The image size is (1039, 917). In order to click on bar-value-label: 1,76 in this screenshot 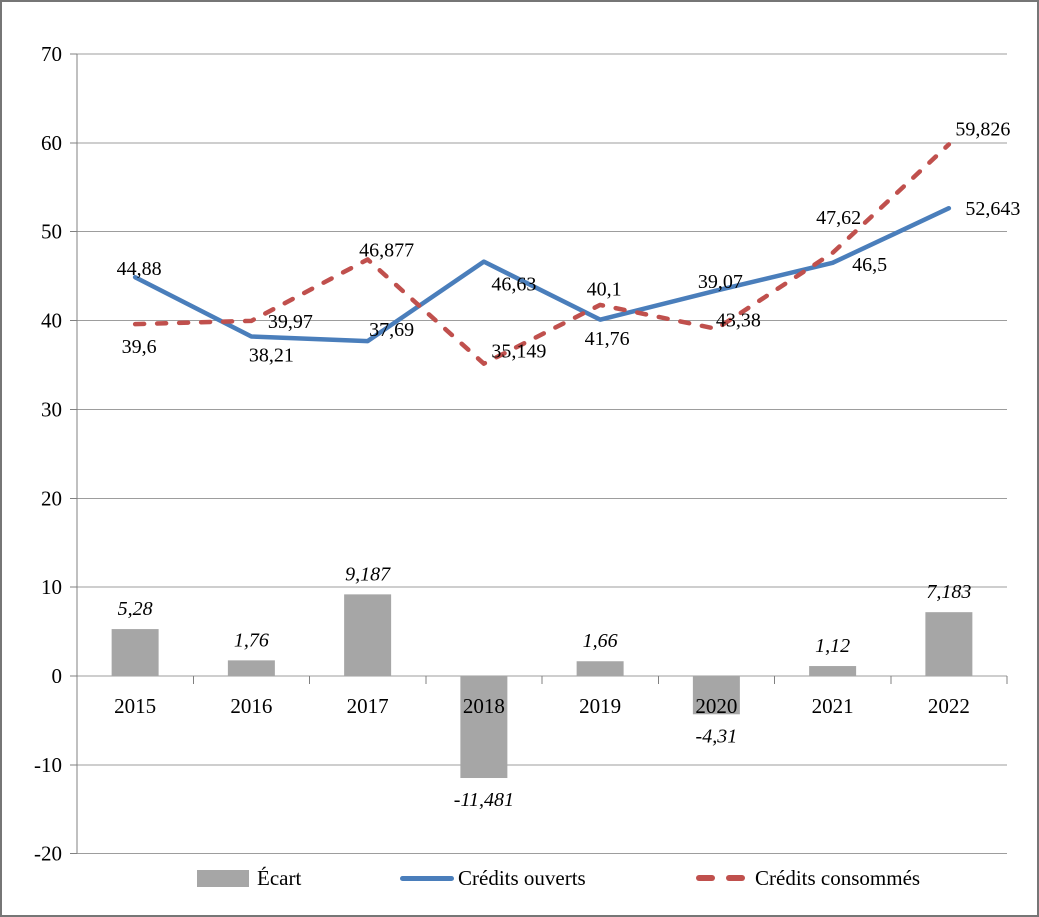, I will do `click(251, 640)`.